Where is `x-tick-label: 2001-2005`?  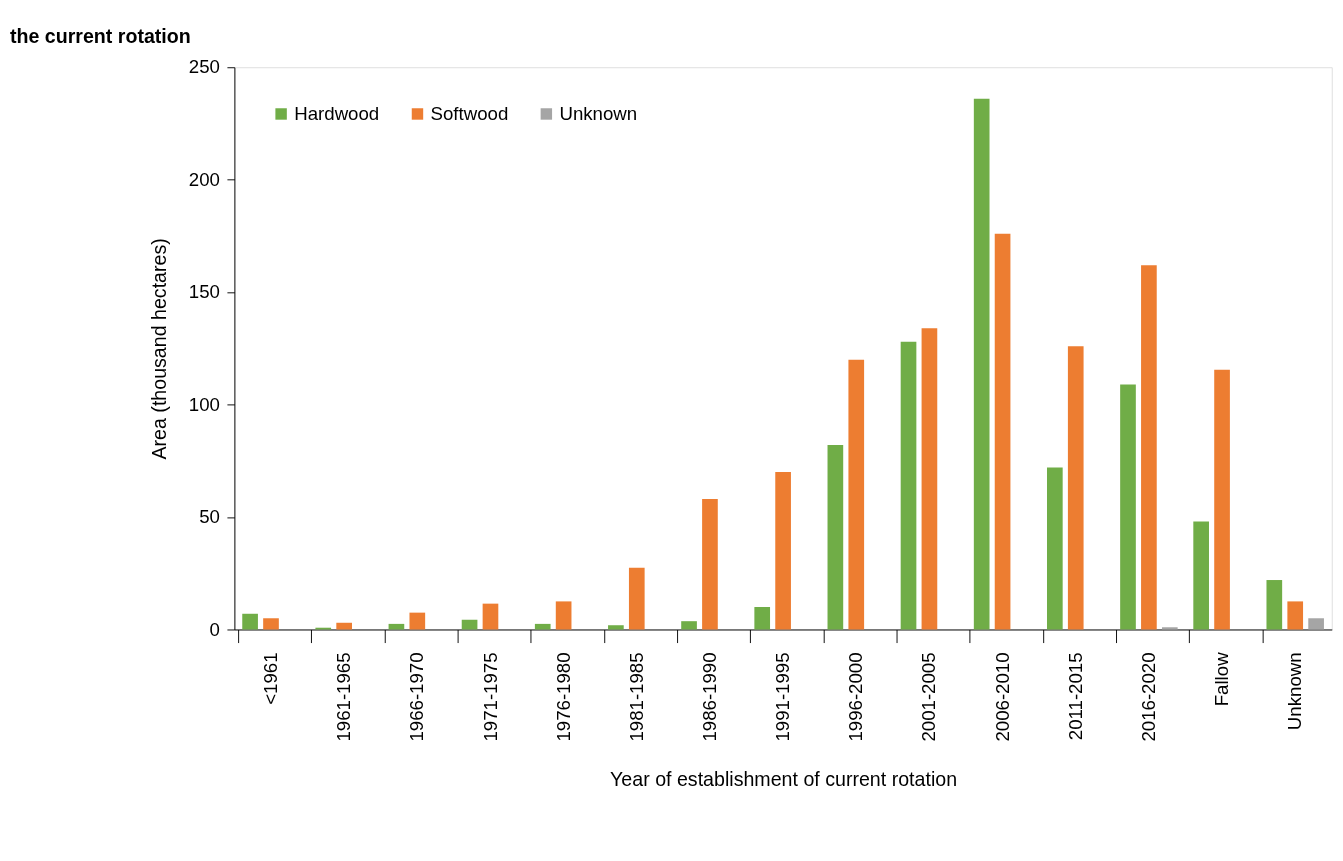
x-tick-label: 2001-2005 is located at coordinates (929, 697).